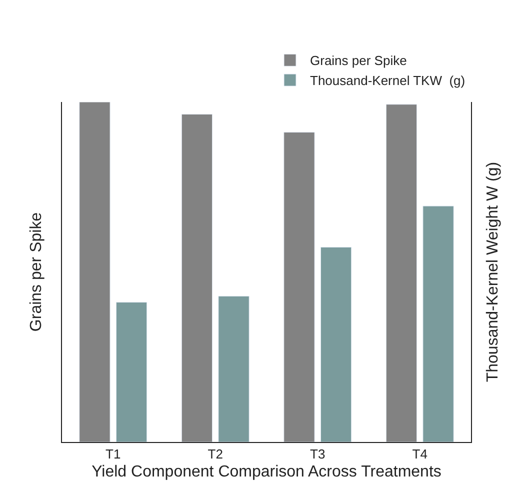  Describe the element at coordinates (493, 272) in the screenshot. I see `y2-axis-title: Thousand-Kernel Weight W (g)` at that location.